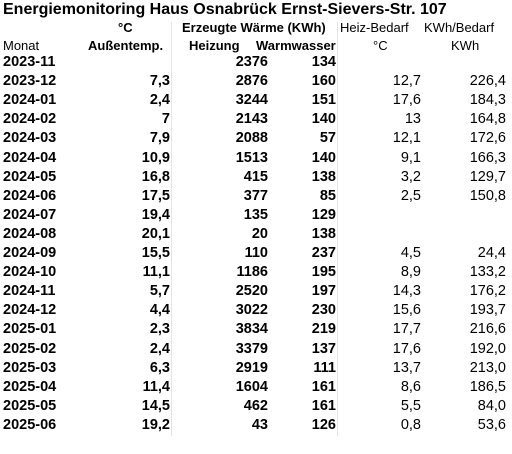 This screenshot has width=512, height=454. Describe the element at coordinates (410, 386) in the screenshot. I see `table-cell: 8,6` at that location.